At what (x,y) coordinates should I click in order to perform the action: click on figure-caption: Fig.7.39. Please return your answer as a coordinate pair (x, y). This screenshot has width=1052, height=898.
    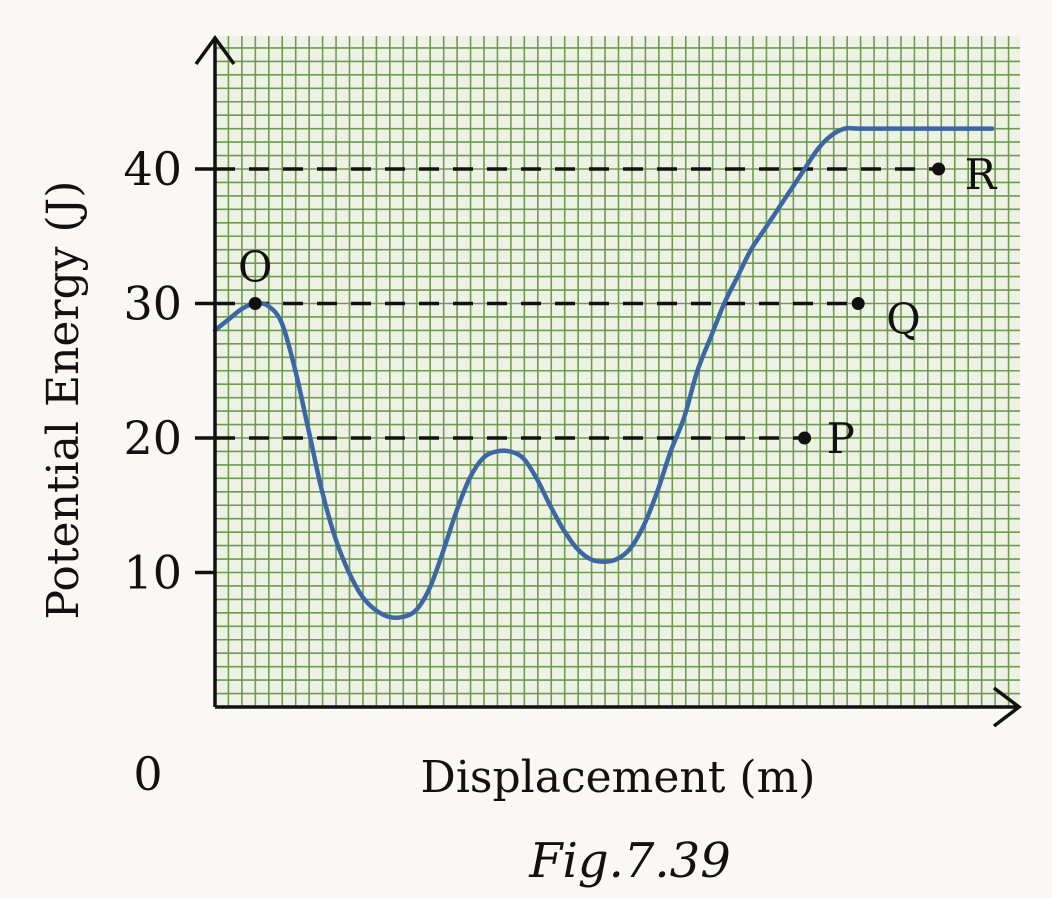
    Looking at the image, I should click on (629, 861).